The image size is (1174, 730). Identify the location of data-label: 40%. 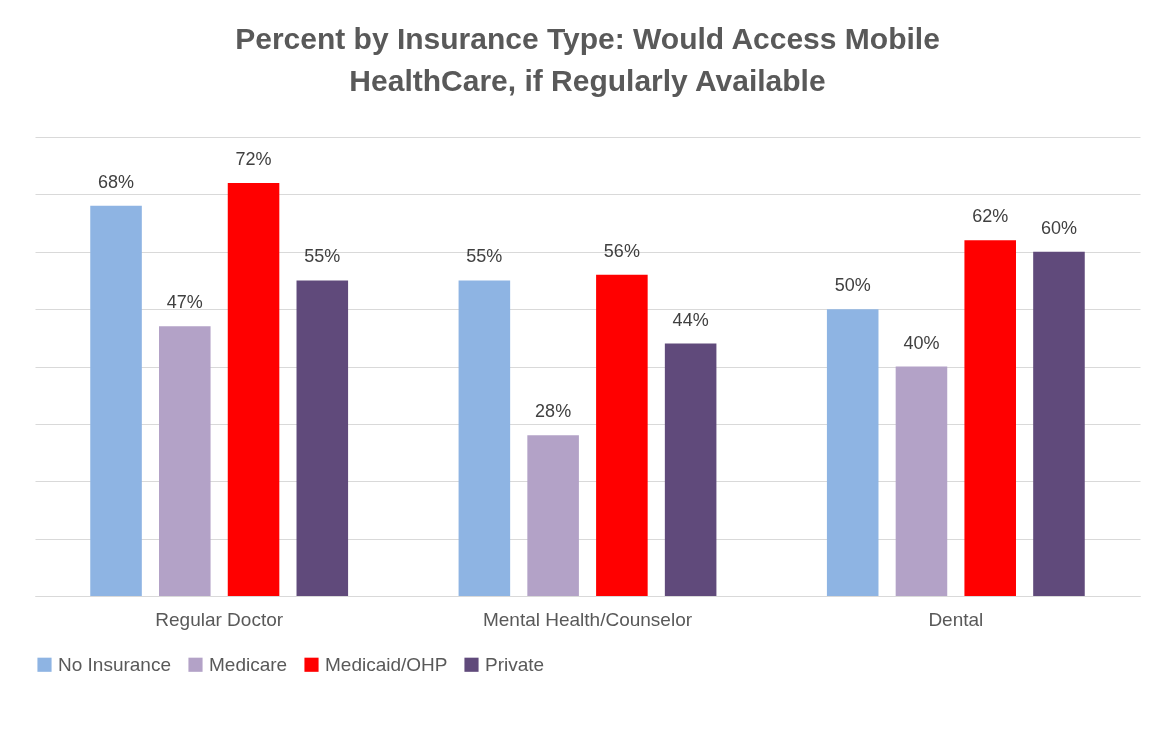
(921, 342).